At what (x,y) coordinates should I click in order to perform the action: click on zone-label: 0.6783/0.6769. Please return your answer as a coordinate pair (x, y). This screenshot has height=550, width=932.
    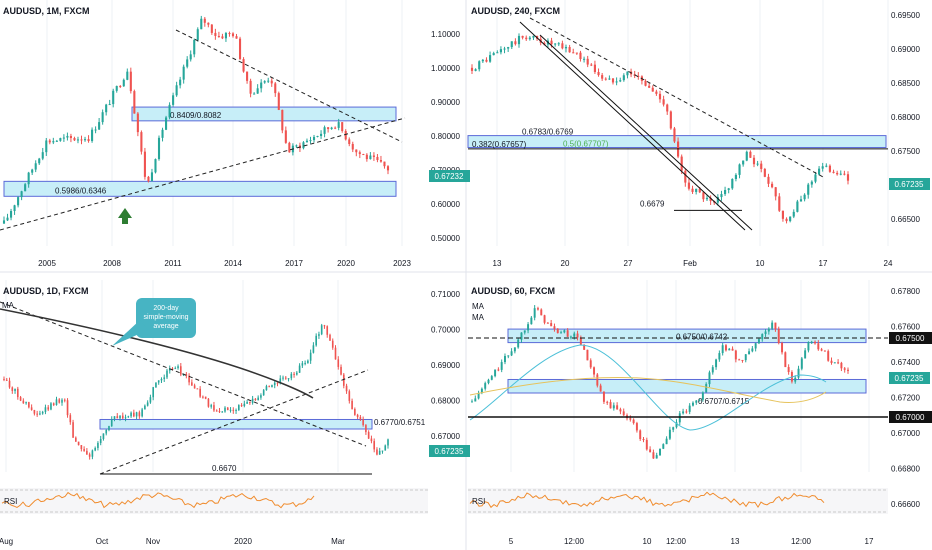
    Looking at the image, I should click on (548, 132).